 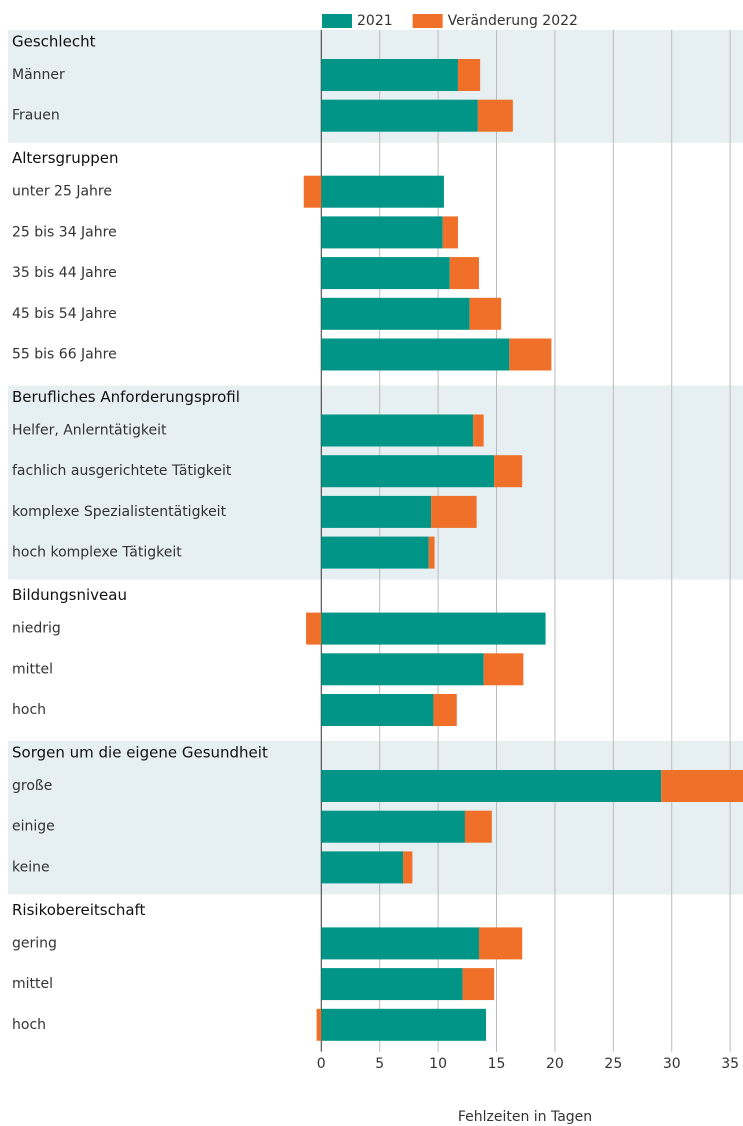 What do you see at coordinates (438, 1064) in the screenshot?
I see `x-tick-label: 10` at bounding box center [438, 1064].